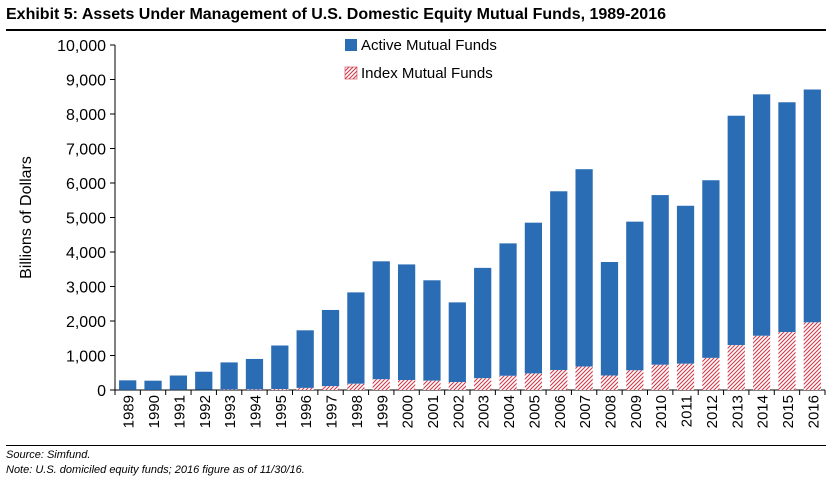 The height and width of the screenshot is (484, 834). What do you see at coordinates (761, 215) in the screenshot?
I see `bar-active-2014` at bounding box center [761, 215].